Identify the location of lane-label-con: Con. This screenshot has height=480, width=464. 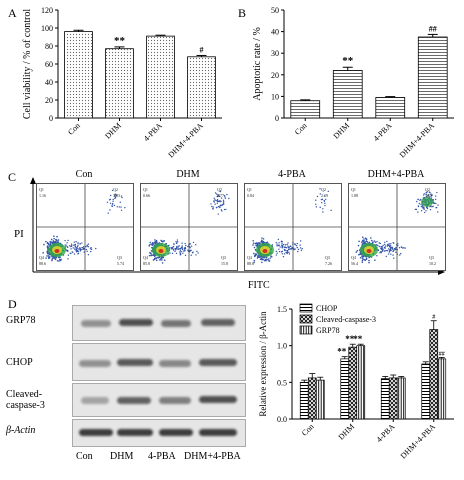
(84, 456).